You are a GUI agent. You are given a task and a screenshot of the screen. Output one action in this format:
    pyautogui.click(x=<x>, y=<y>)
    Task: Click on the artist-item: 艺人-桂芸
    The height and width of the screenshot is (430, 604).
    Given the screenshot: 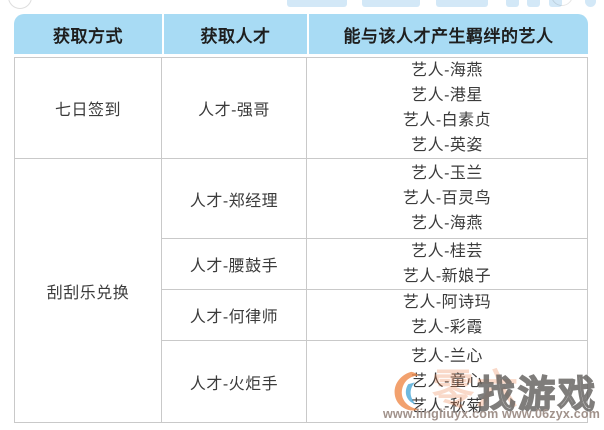 What is the action you would take?
    pyautogui.click(x=447, y=251)
    